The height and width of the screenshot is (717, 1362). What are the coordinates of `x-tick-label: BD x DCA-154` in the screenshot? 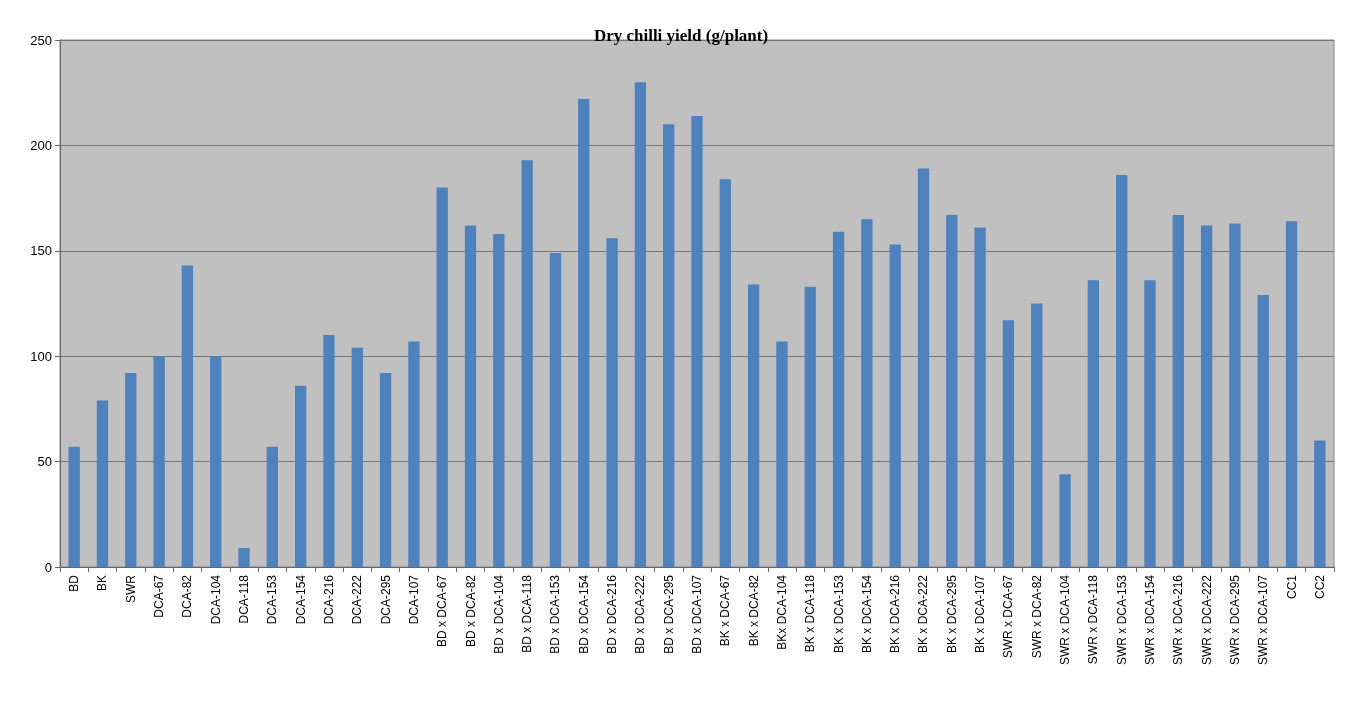 It's located at (583, 614).